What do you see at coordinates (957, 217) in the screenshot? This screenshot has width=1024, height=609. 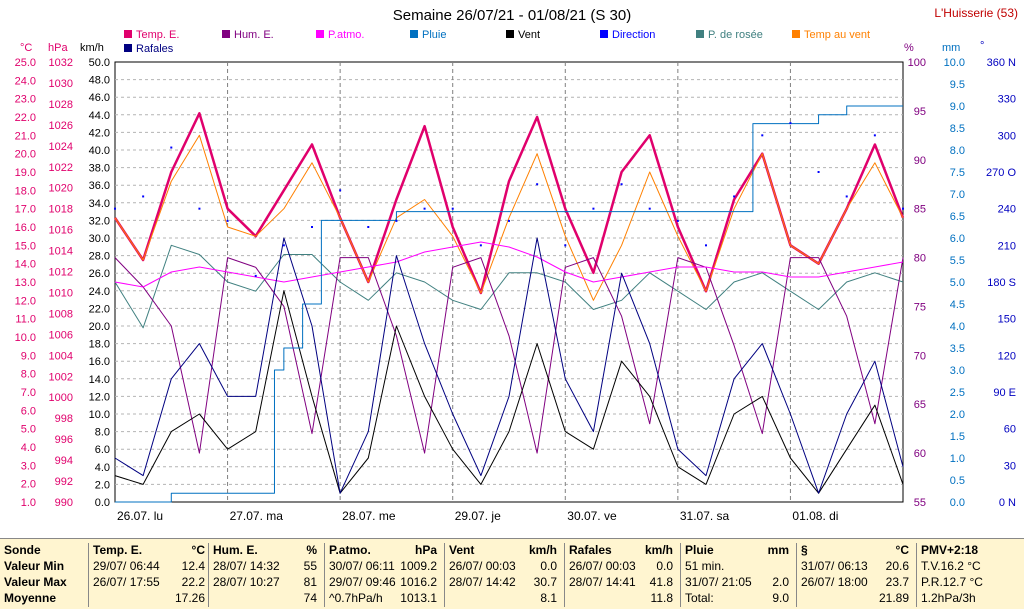 I see `rain-tick-label: 6.5` at bounding box center [957, 217].